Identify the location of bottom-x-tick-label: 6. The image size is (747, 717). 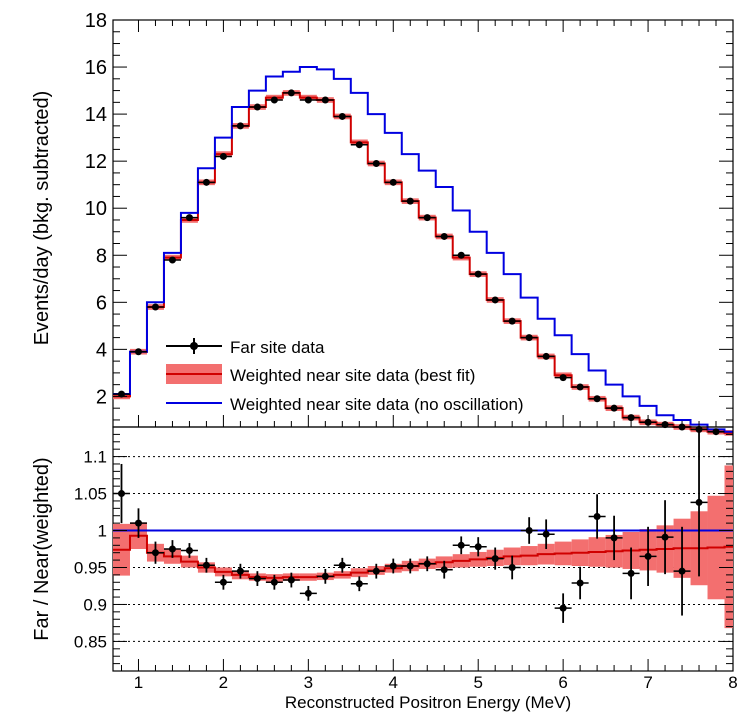
(562, 682).